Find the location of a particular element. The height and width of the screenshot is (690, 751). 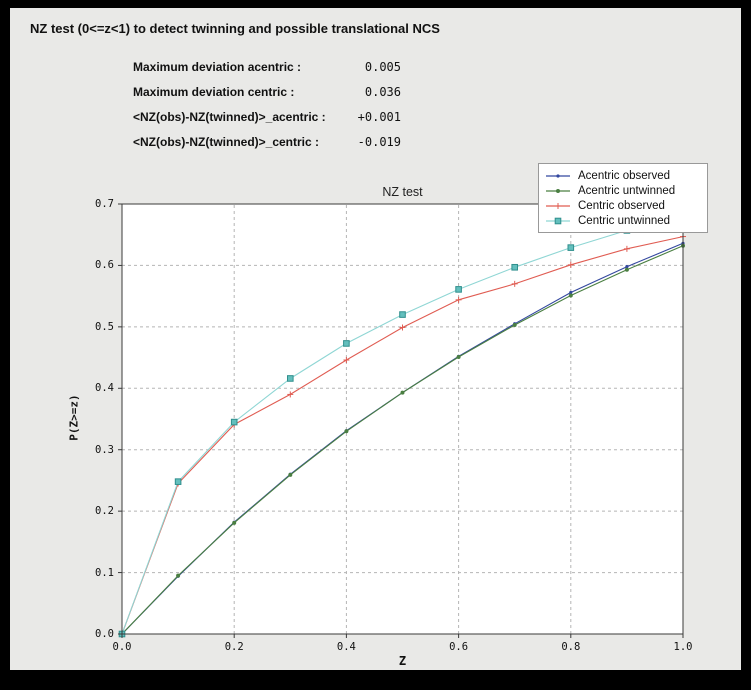

legend-label: Centric untwinned is located at coordinates (624, 220).